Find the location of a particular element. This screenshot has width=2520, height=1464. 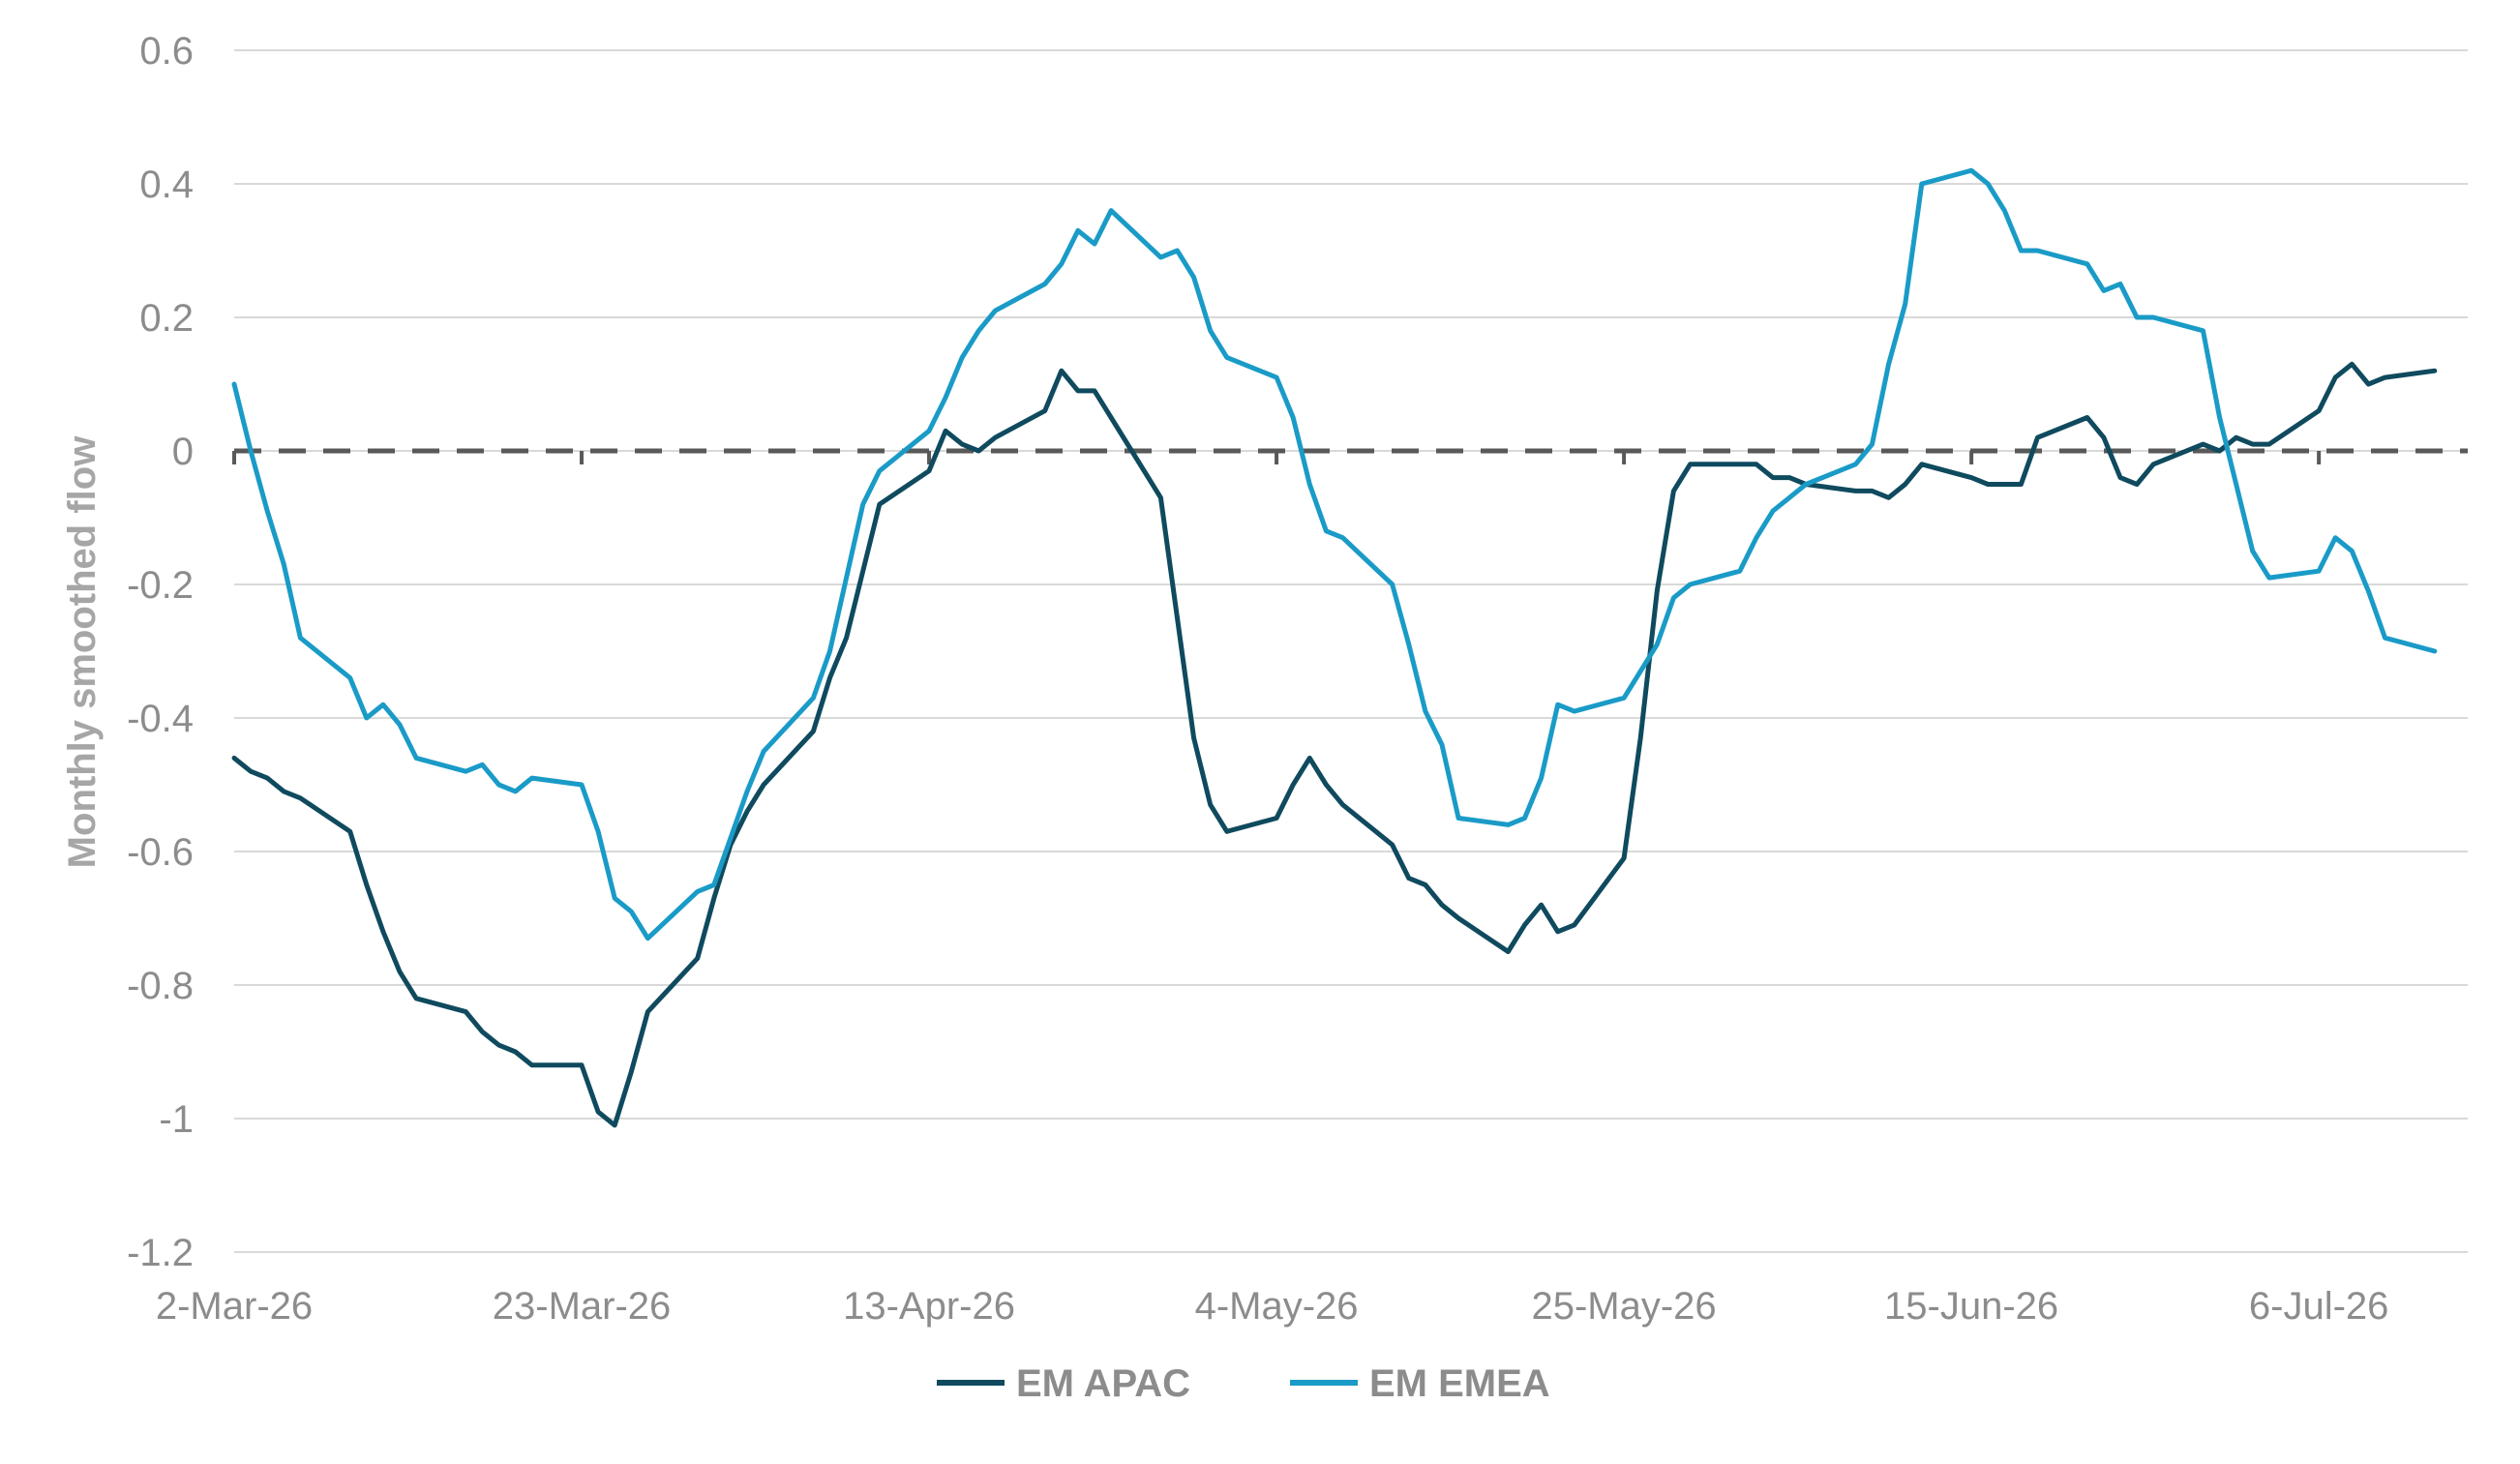

legend: EM APAC EM EMEA is located at coordinates (1243, 1383).